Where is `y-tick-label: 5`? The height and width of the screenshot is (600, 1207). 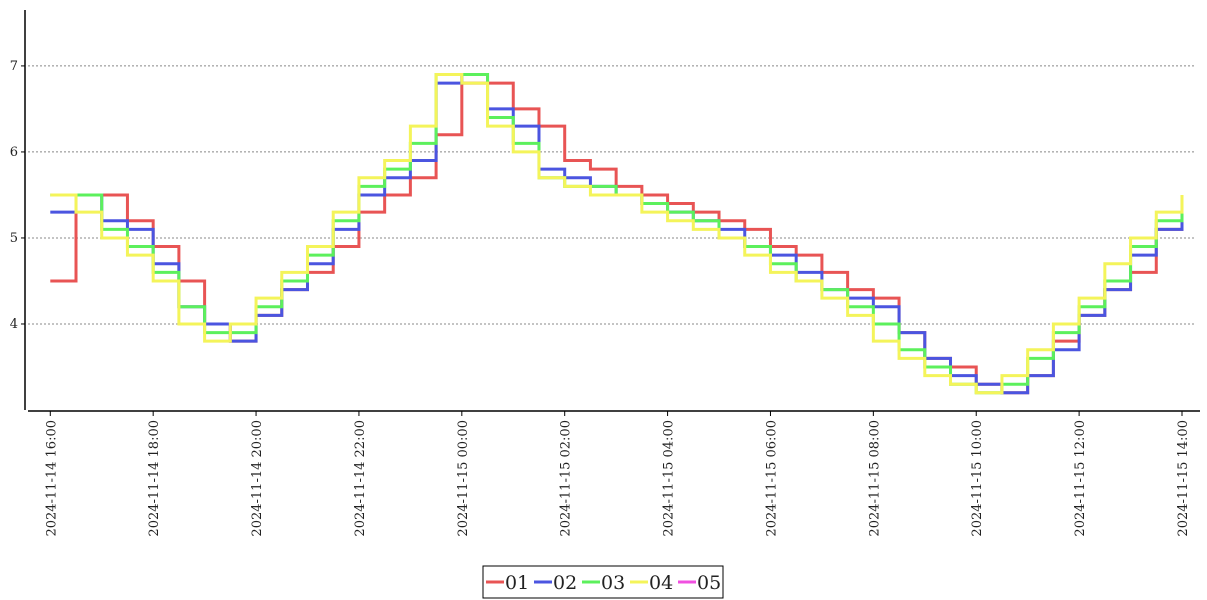 y-tick-label: 5 is located at coordinates (14, 238).